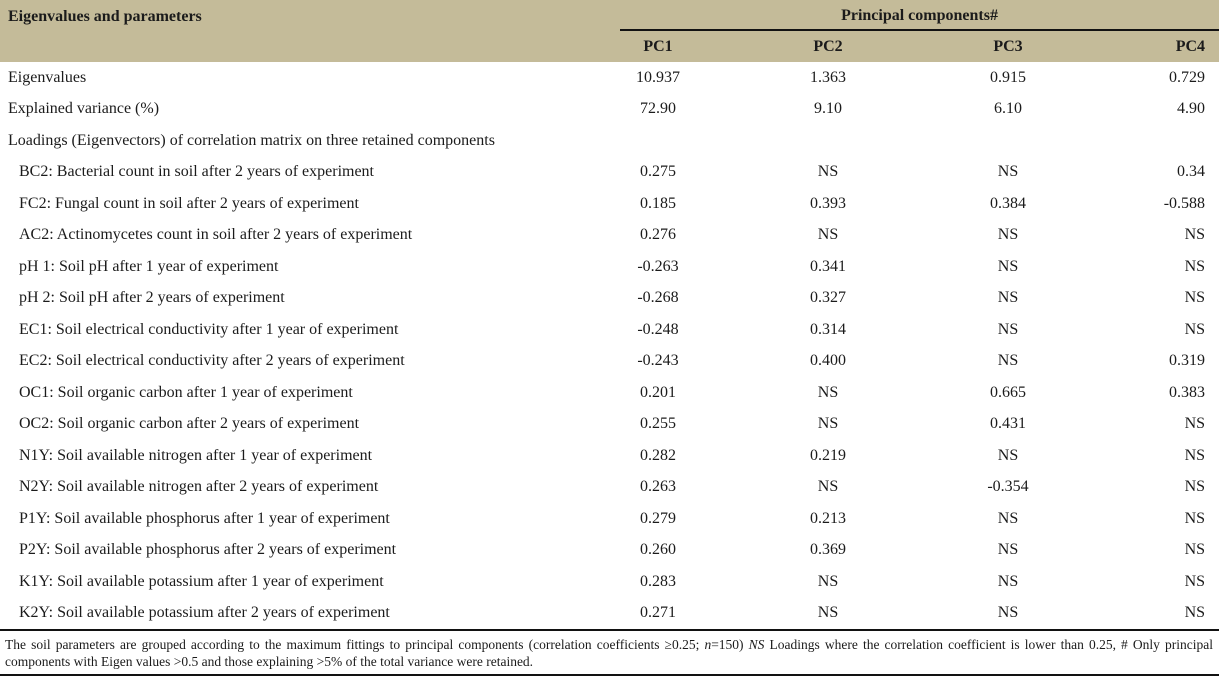 Image resolution: width=1219 pixels, height=678 pixels. Describe the element at coordinates (658, 203) in the screenshot. I see `cell-pc1: 0.185` at that location.